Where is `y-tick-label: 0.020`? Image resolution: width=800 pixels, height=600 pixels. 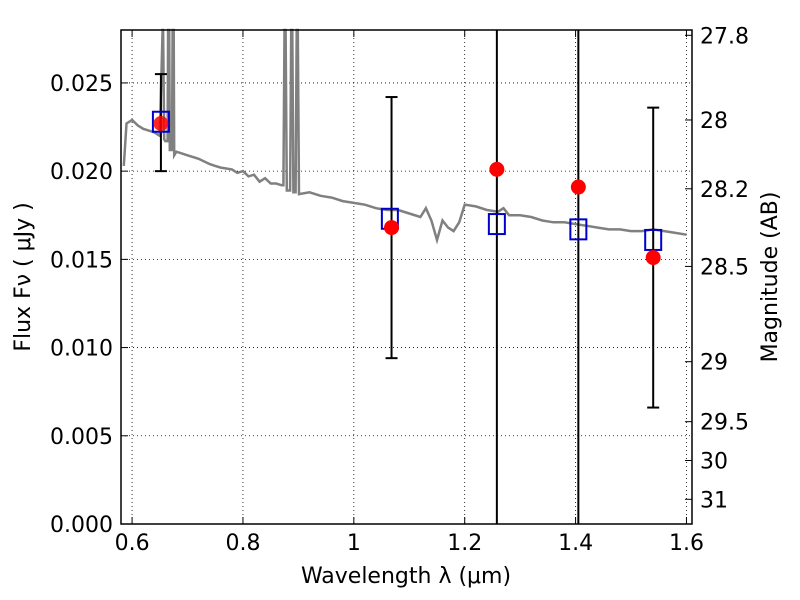 y-tick-label: 0.020 is located at coordinates (81, 172).